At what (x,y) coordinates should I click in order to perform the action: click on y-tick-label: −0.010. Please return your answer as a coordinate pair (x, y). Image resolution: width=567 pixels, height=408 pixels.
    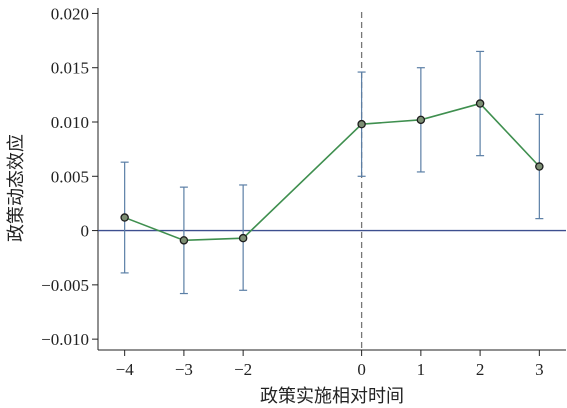
    Looking at the image, I should click on (65, 339).